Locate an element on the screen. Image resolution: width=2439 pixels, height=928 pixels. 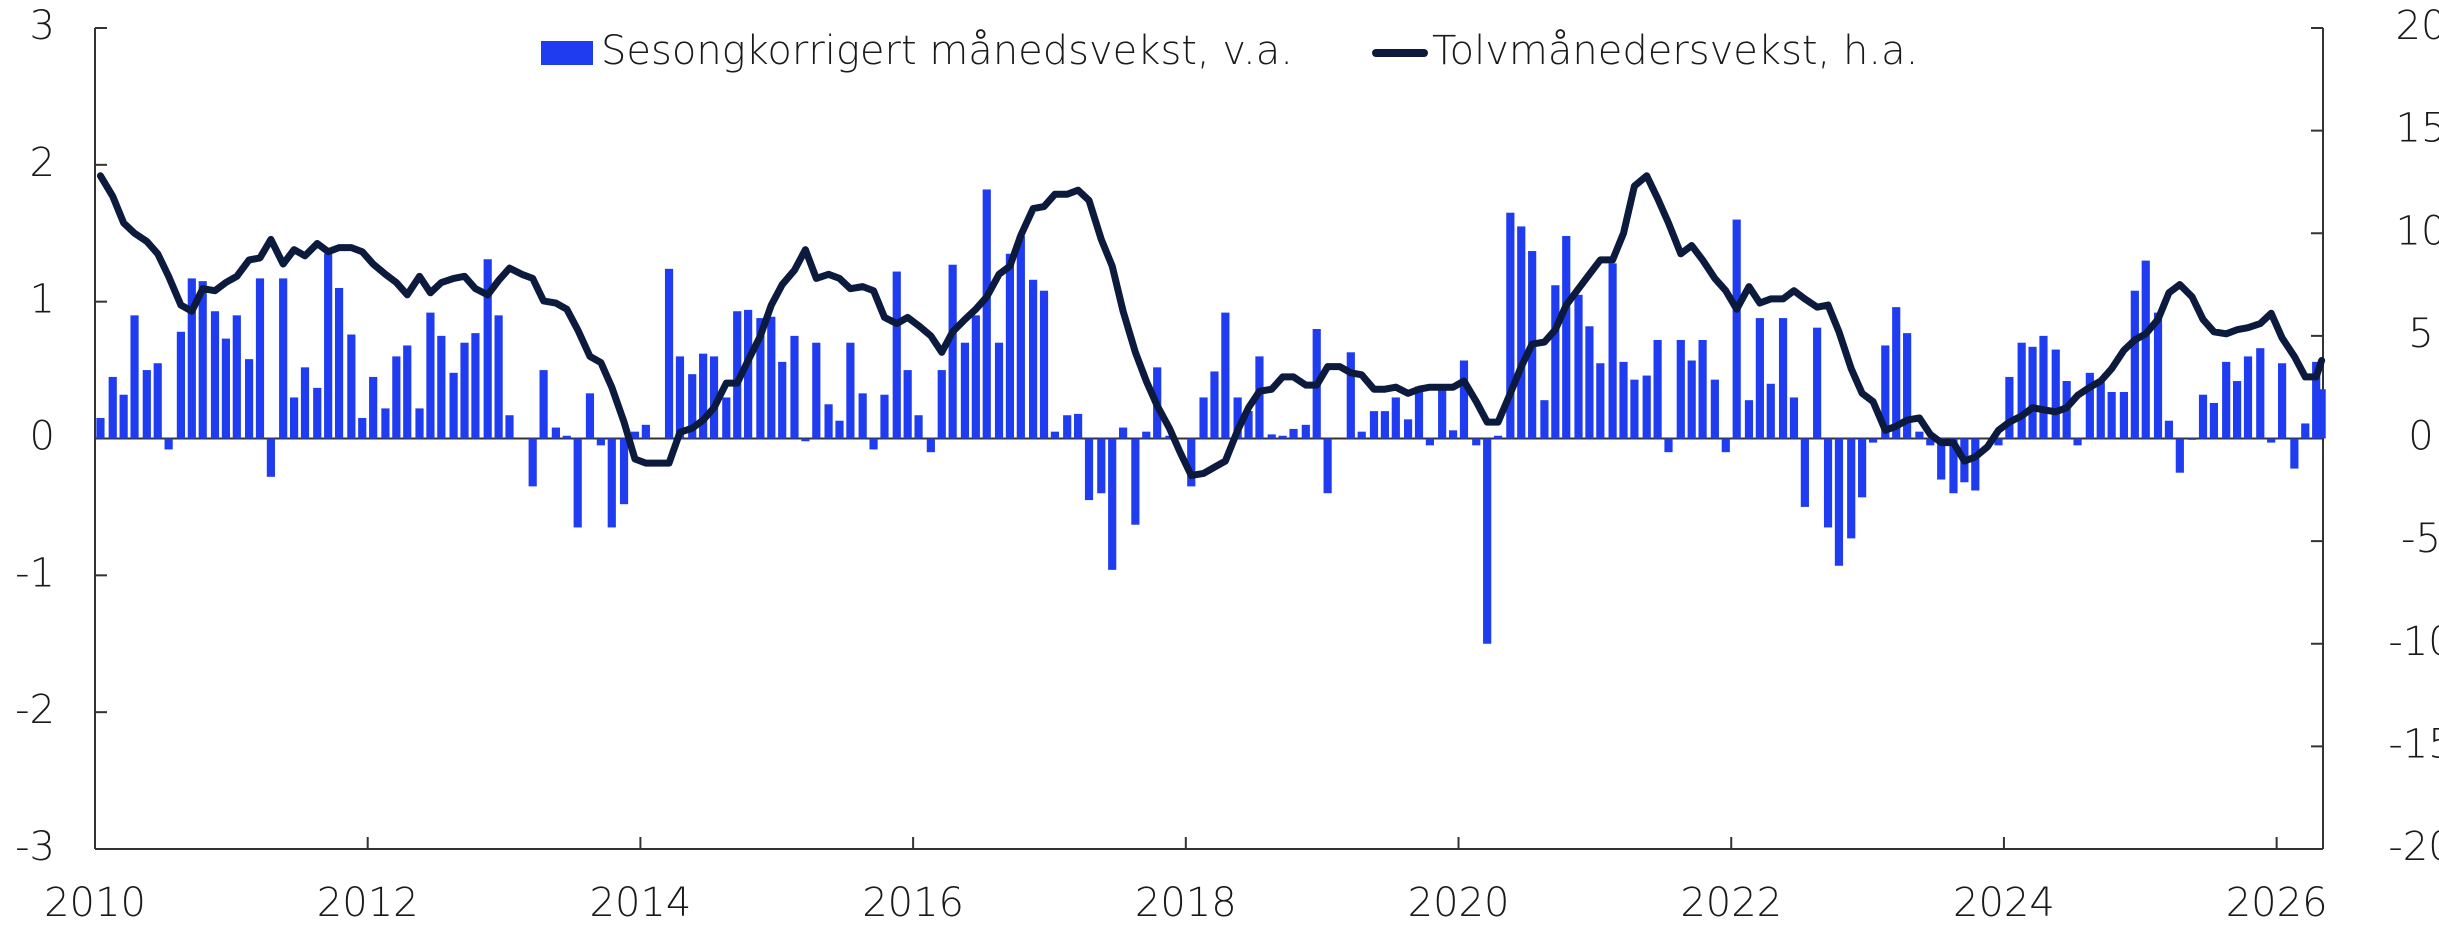
x-tick-label: 2022 is located at coordinates (1731, 903).